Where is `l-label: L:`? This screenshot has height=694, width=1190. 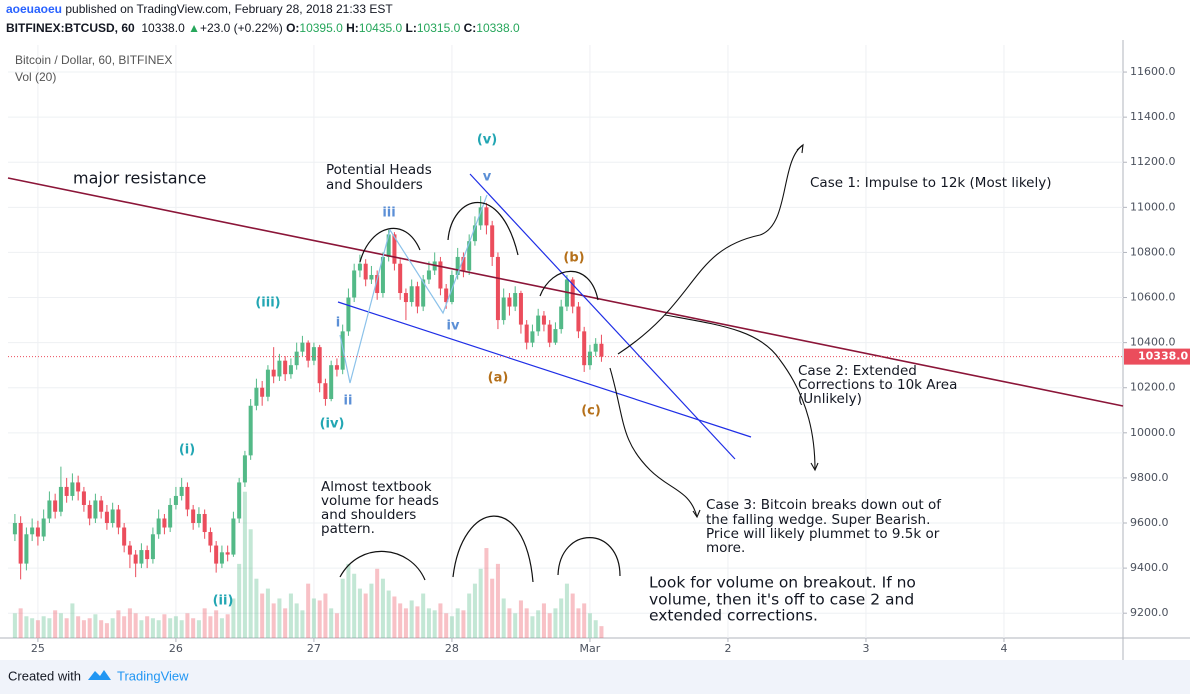 l-label: L: is located at coordinates (411, 28).